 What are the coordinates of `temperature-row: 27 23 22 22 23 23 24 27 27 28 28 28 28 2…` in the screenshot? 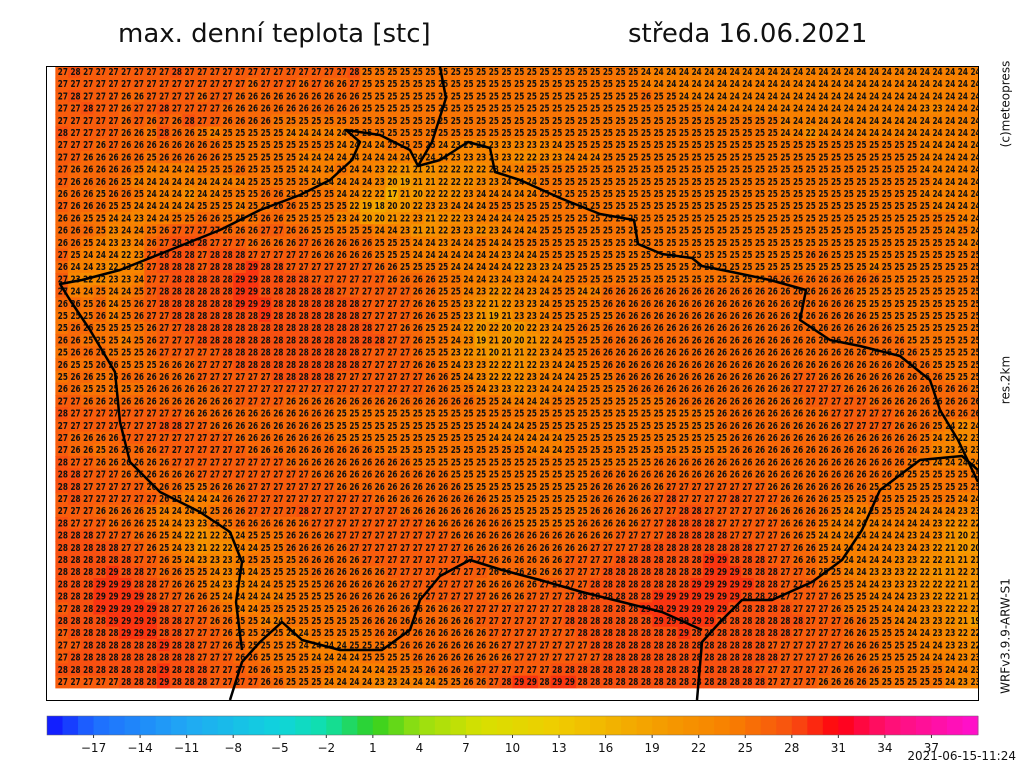 It's located at (519, 279).